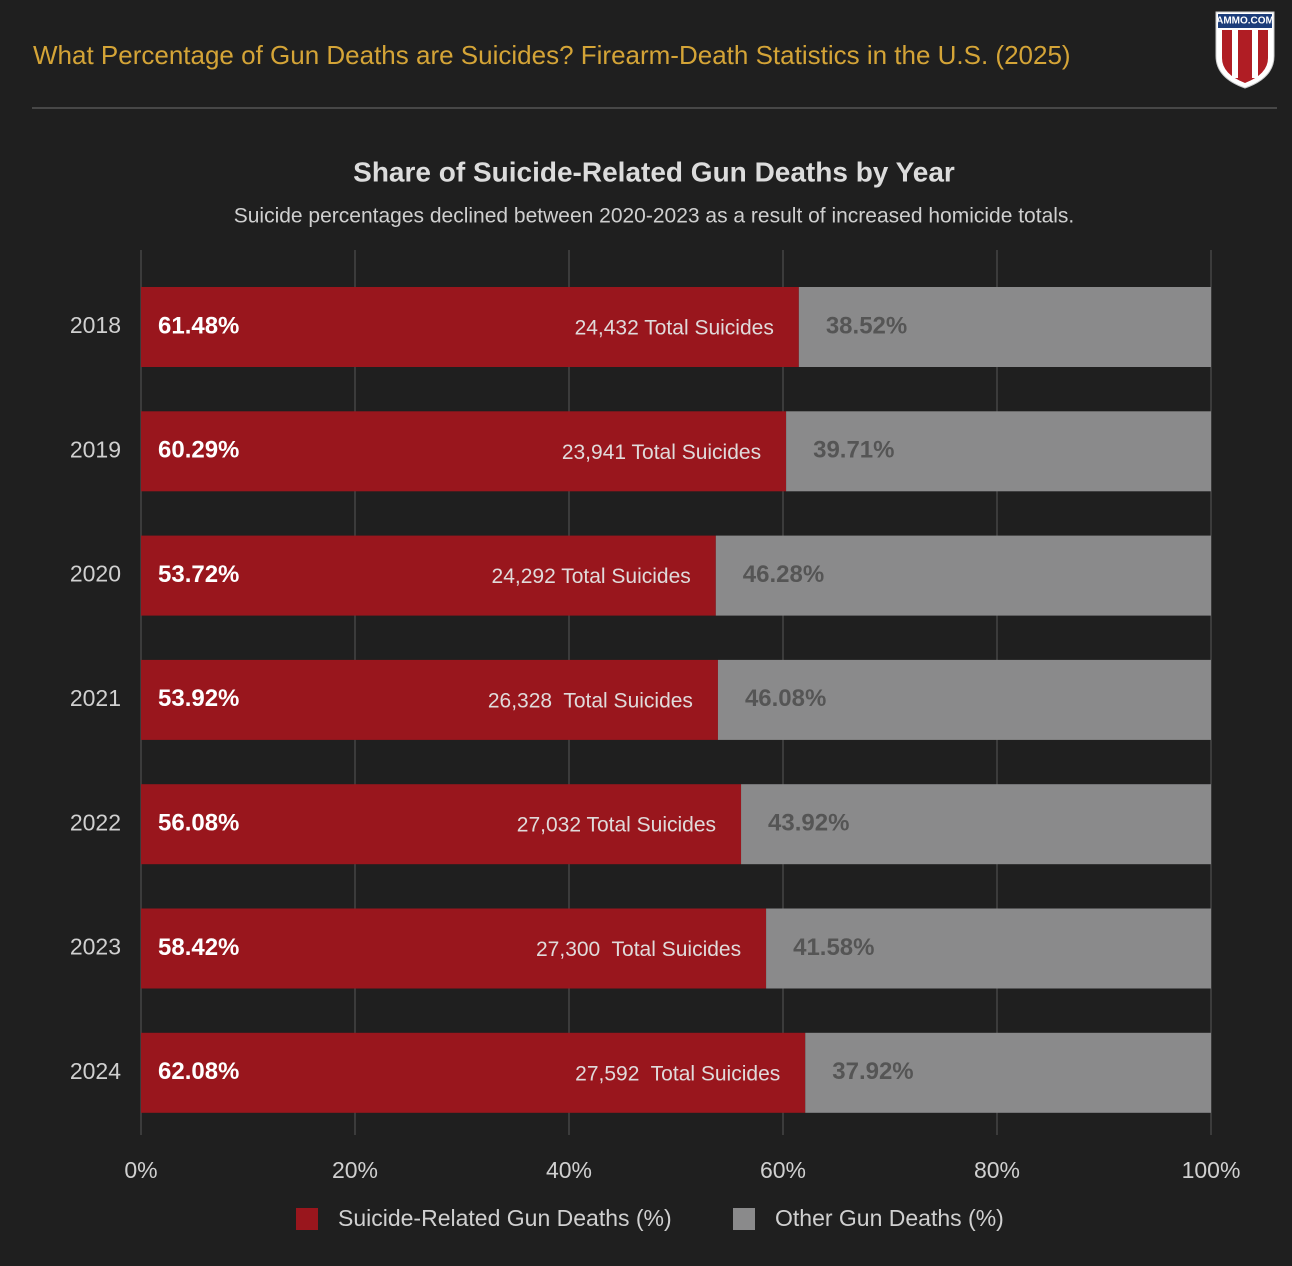  I want to click on x-tick-label: 0%, so click(140, 1170).